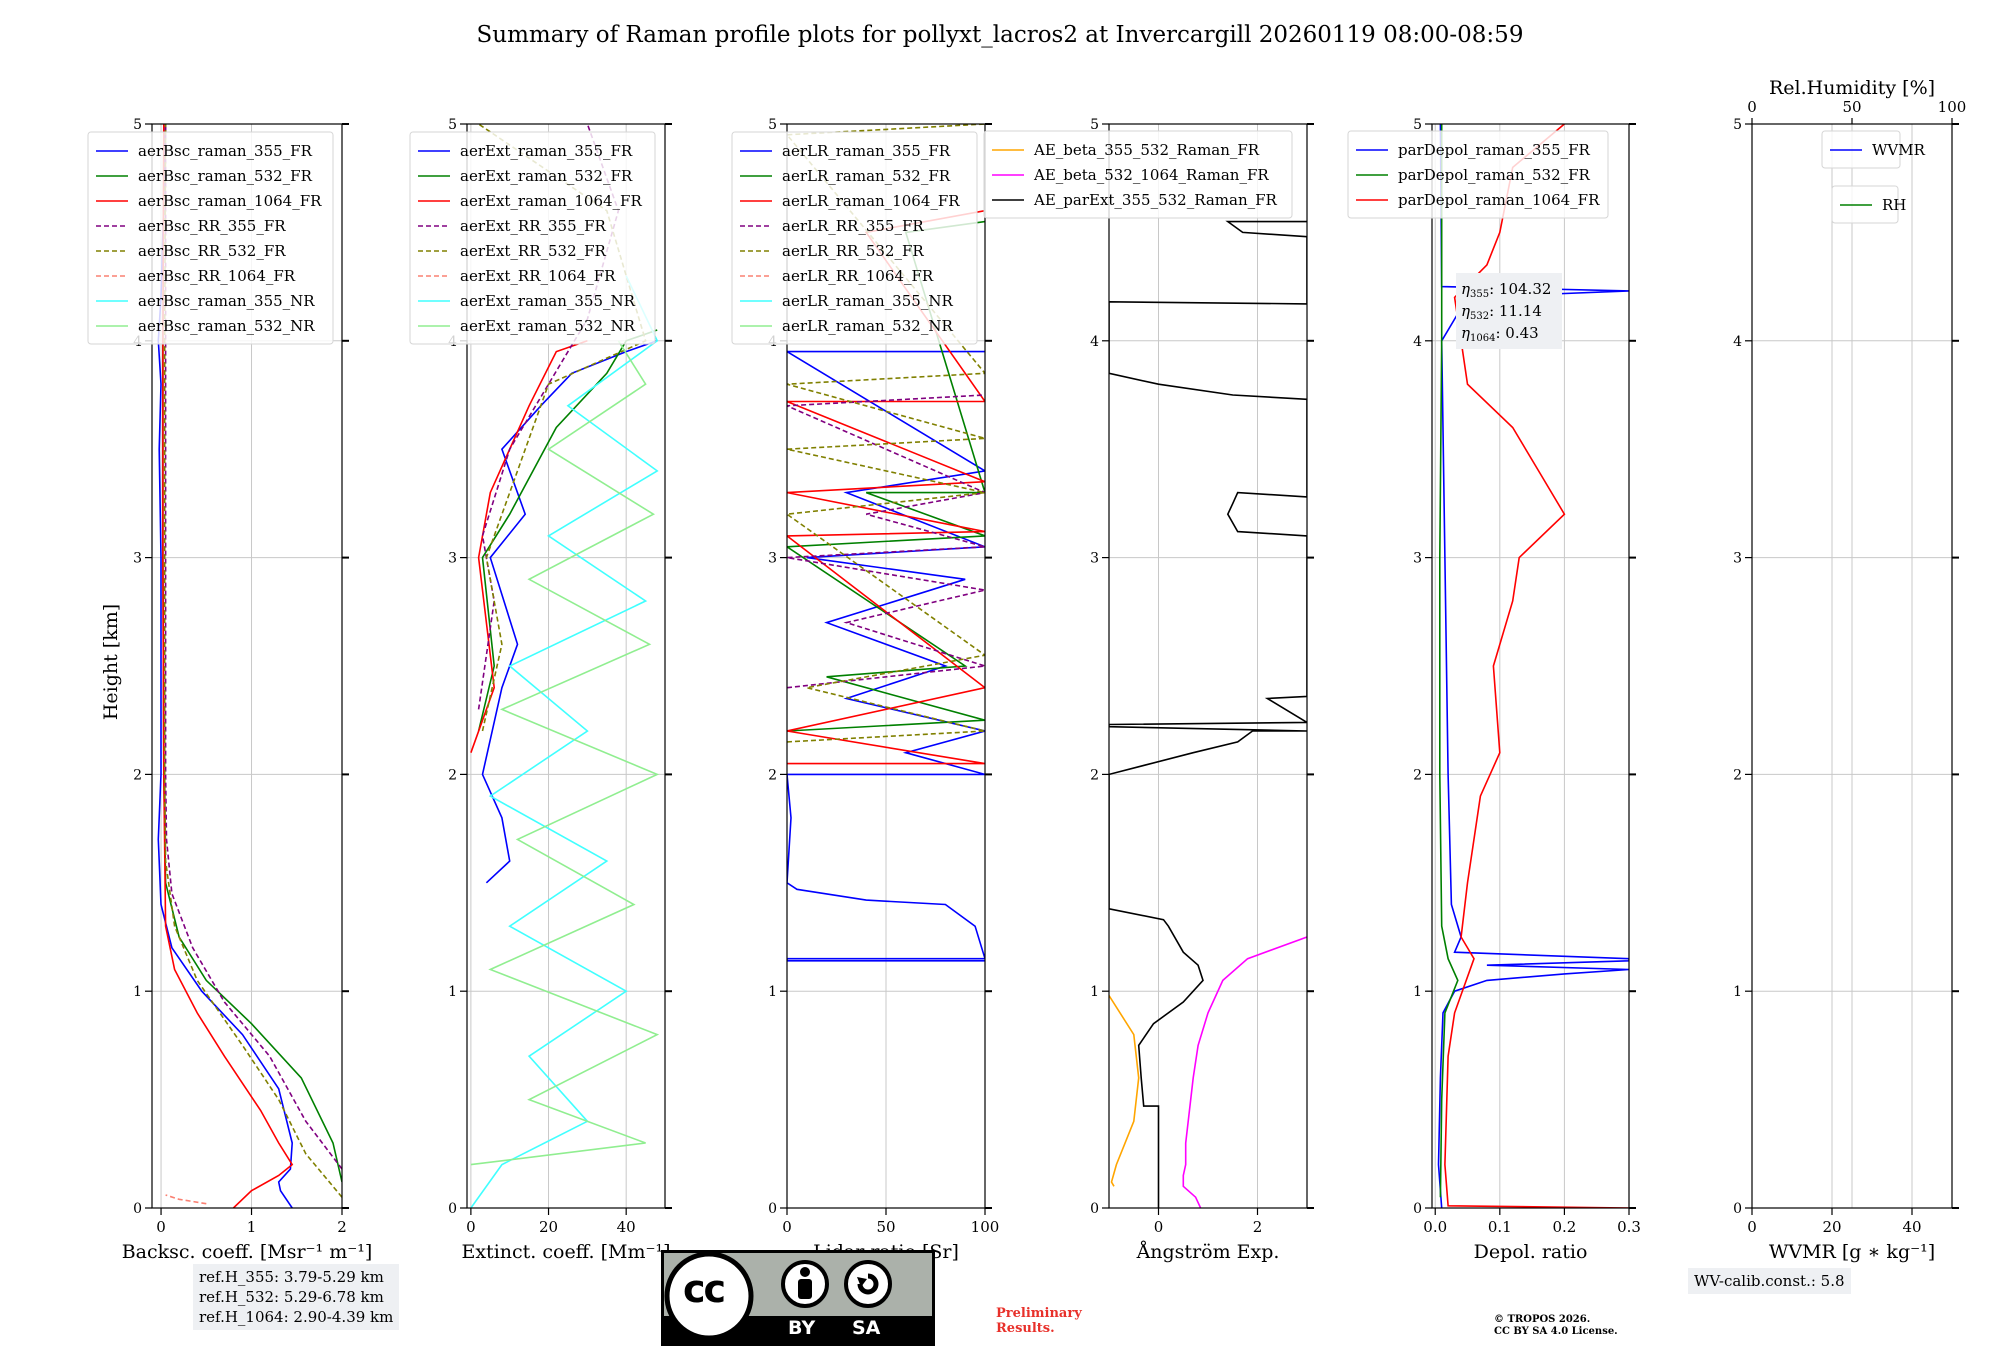  I want to click on legend-label: aerExt_RR_1064_FR, so click(538, 276).